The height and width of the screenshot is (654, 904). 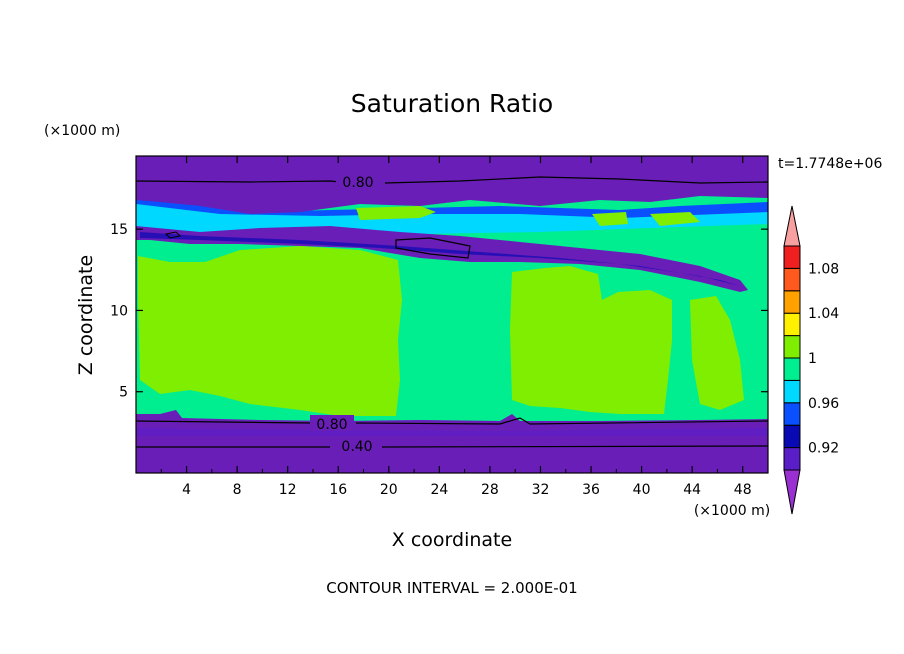 What do you see at coordinates (186, 490) in the screenshot?
I see `x-tick-label-0: 4` at bounding box center [186, 490].